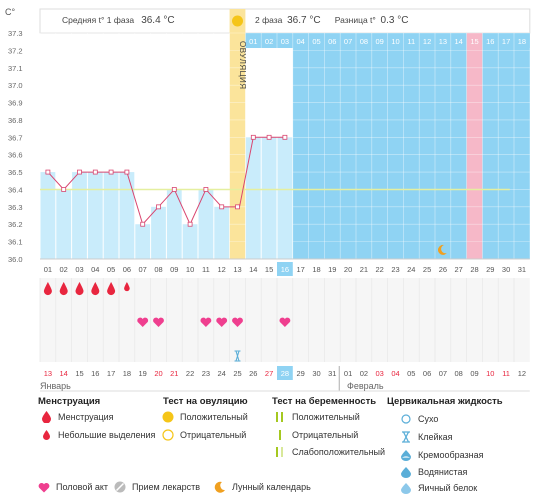  Describe the element at coordinates (442, 249) in the screenshot. I see `moon-icon` at that location.